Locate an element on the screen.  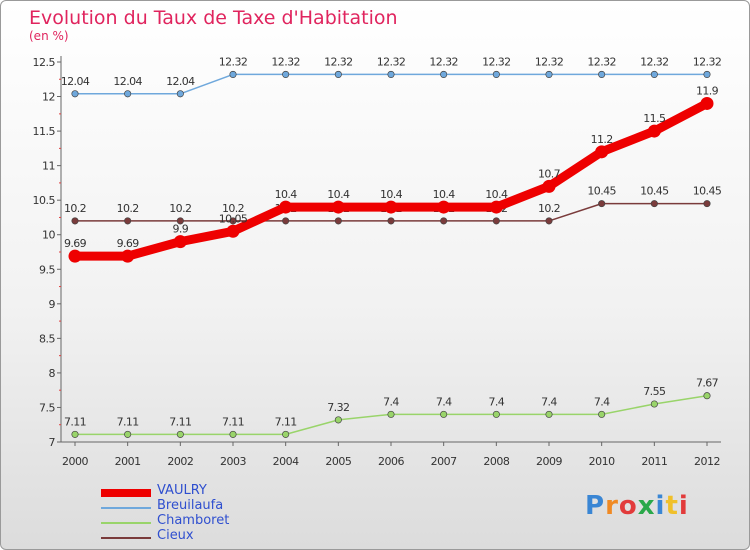
y-tick-label: 7 is located at coordinates (52, 442).